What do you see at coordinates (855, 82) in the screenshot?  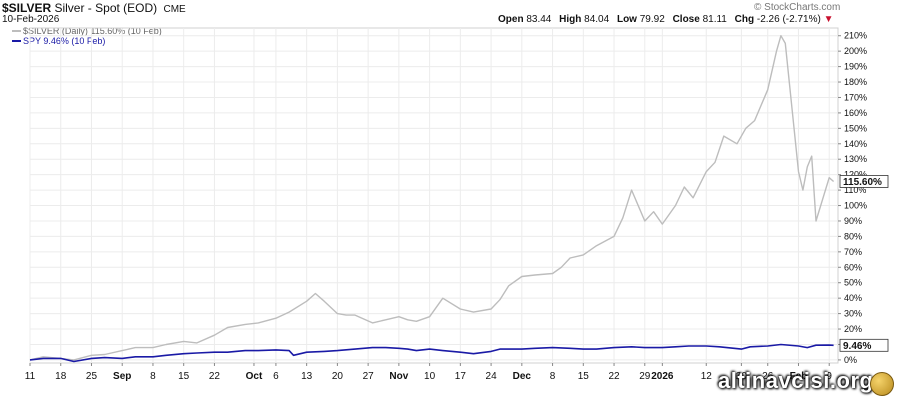 I see `y-tick-label: 180%` at bounding box center [855, 82].